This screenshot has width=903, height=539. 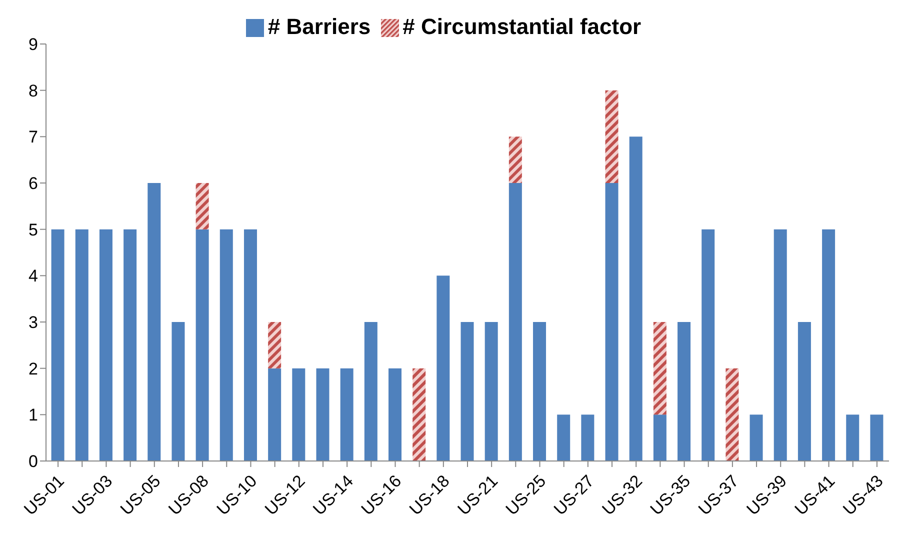 I want to click on y-tick-label: 9, so click(x=33, y=44).